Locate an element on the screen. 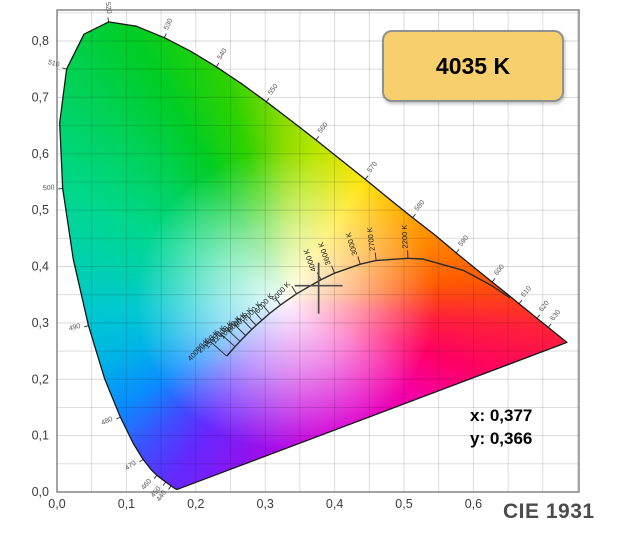 This screenshot has width=620, height=550. x-axis-tick-label: 0,2 is located at coordinates (195, 504).